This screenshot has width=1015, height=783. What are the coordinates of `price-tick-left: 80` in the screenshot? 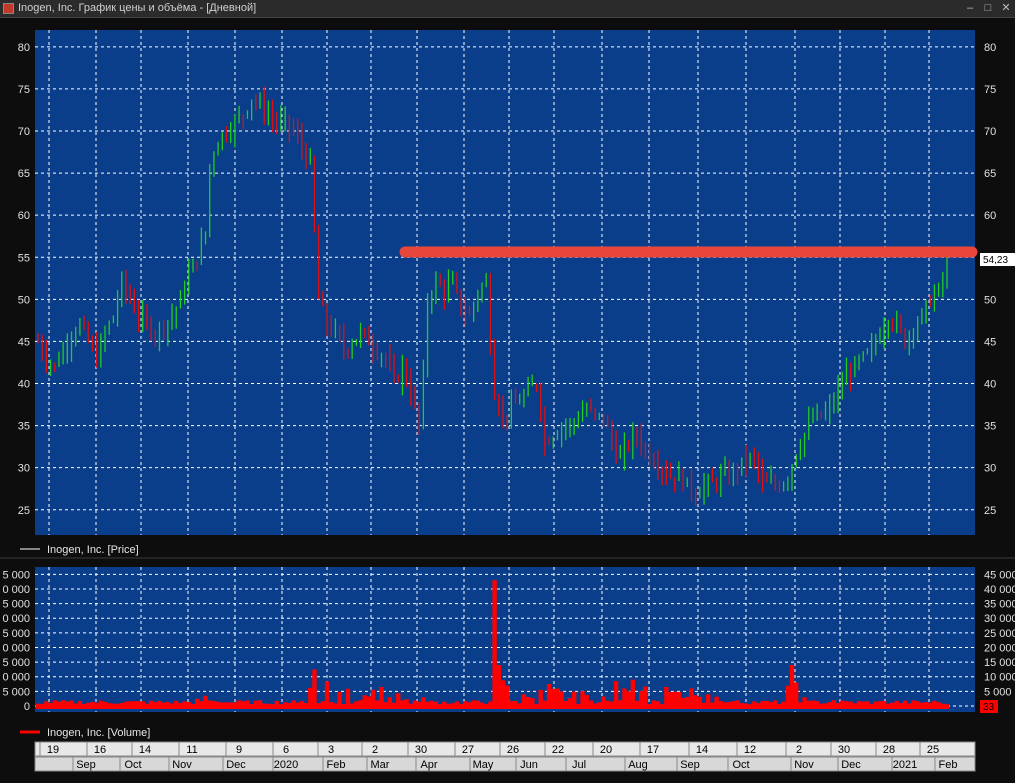 It's located at (24, 48).